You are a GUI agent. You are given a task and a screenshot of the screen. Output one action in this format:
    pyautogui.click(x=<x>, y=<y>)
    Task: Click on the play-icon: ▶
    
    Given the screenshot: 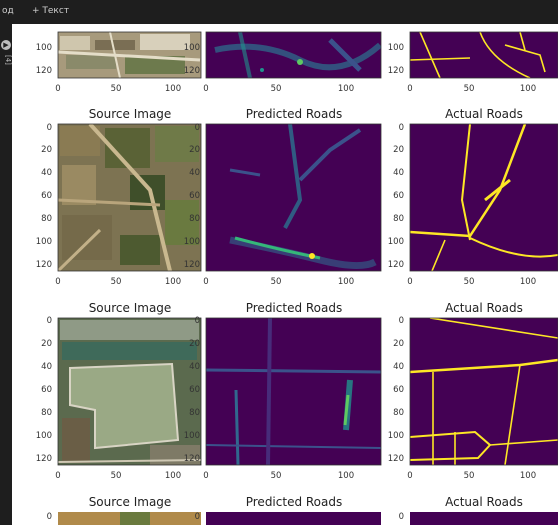 What is the action you would take?
    pyautogui.click(x=6, y=45)
    